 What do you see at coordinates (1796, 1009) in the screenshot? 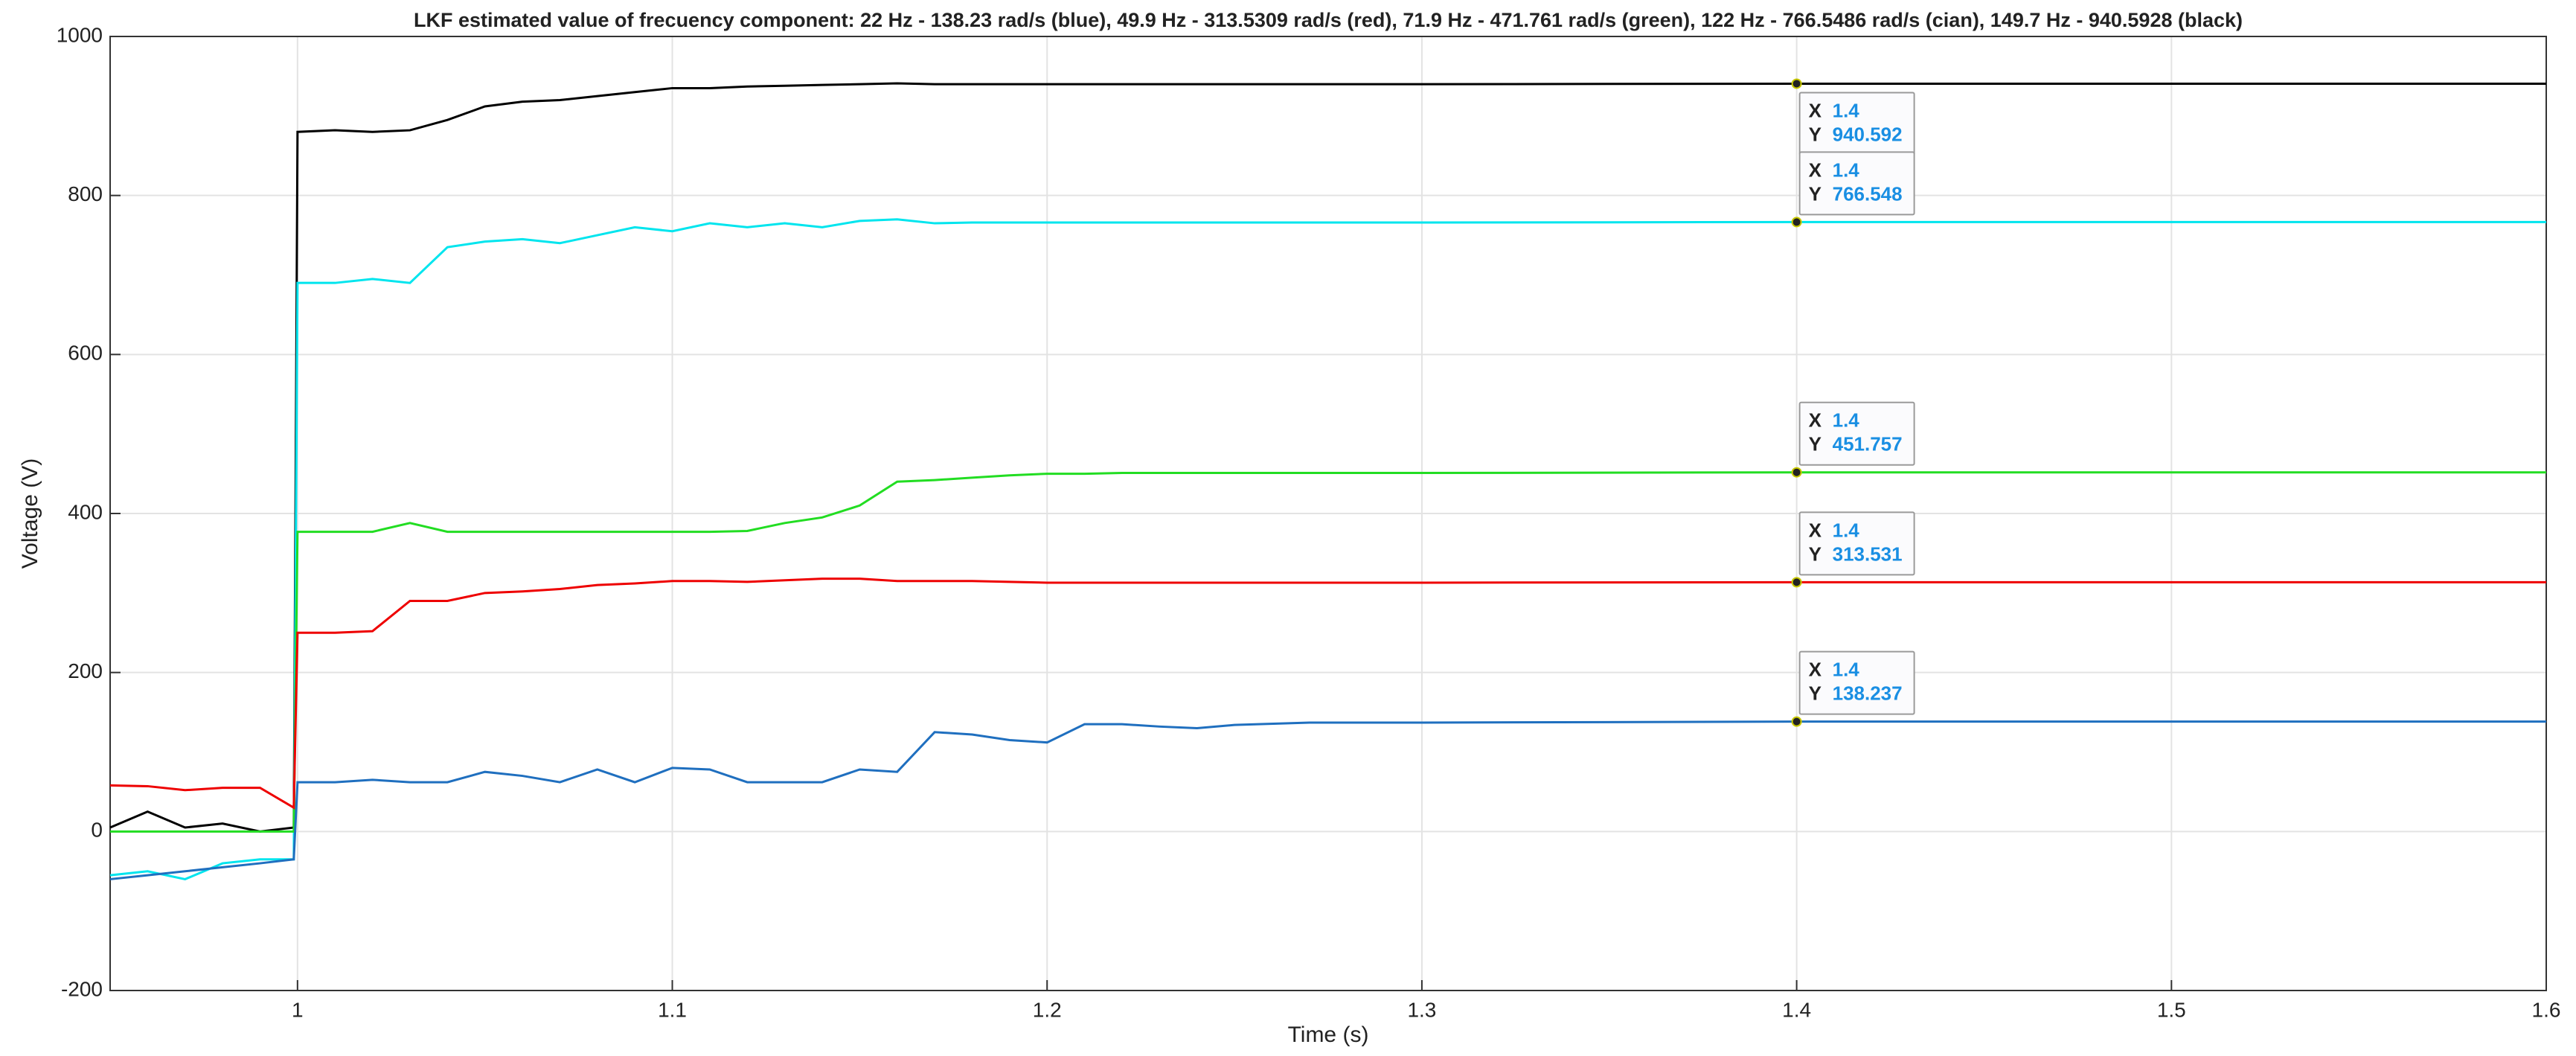
I see `x-tick-label: 1.4` at bounding box center [1796, 1009].